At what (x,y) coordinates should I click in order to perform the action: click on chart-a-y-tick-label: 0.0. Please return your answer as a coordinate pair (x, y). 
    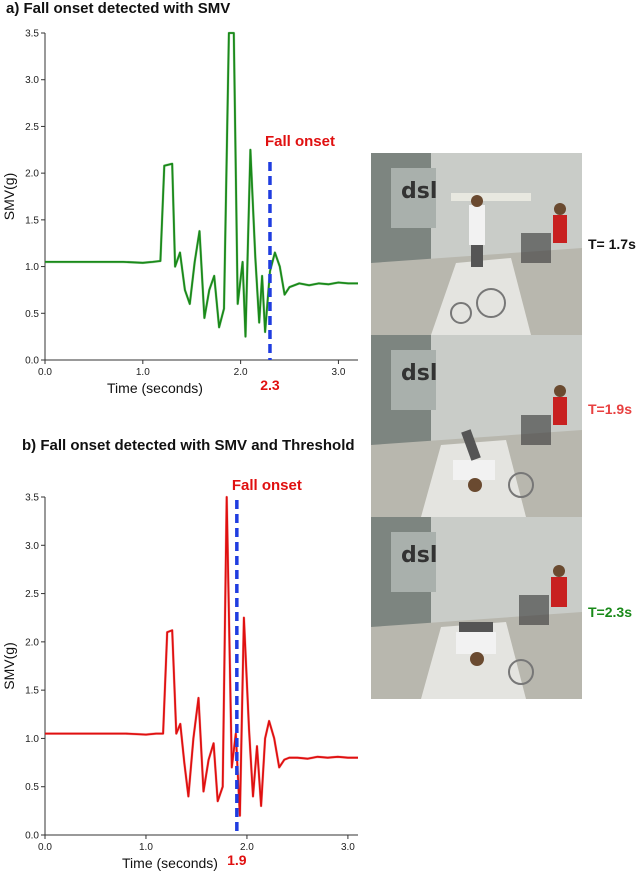
    Looking at the image, I should click on (32, 361).